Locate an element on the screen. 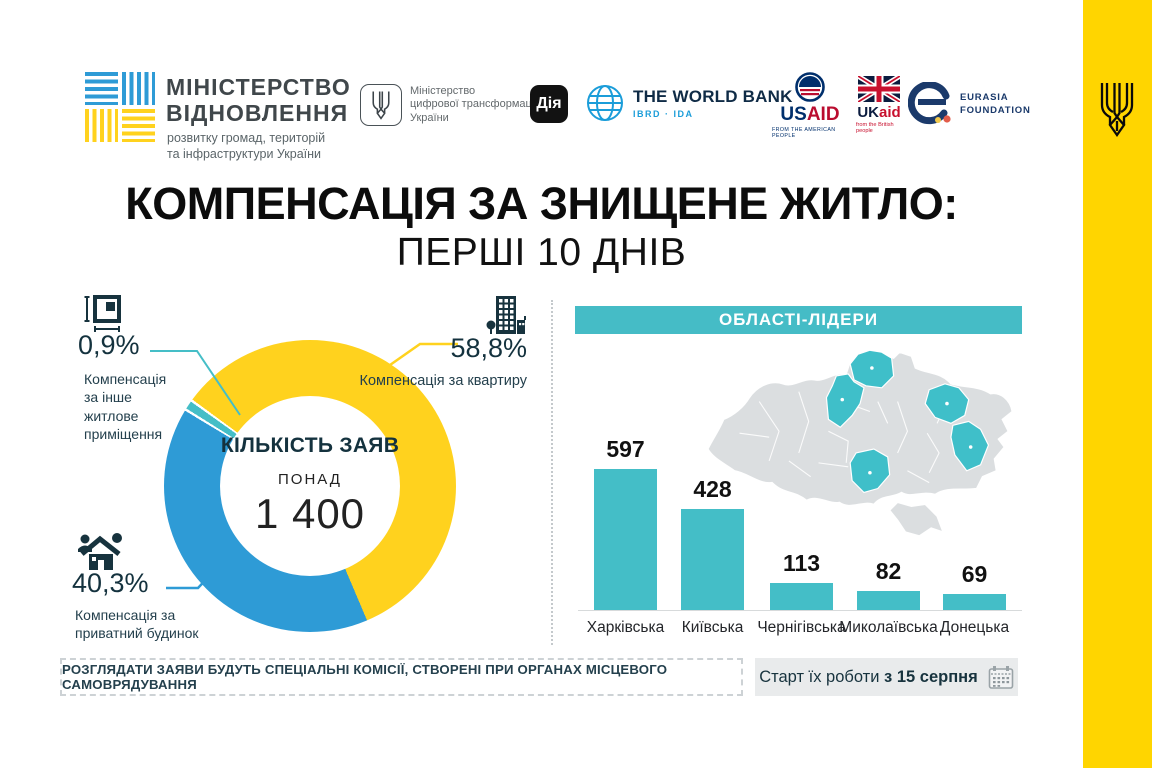 This screenshot has height=768, width=1152. callout-apartment: 58,8% Компенсація за квартиру is located at coordinates (442, 362).